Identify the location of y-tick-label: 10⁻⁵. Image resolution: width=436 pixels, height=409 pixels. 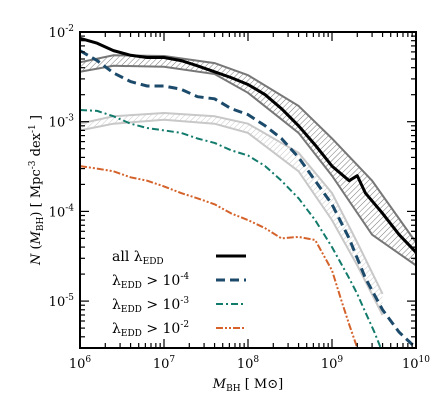
(62, 301).